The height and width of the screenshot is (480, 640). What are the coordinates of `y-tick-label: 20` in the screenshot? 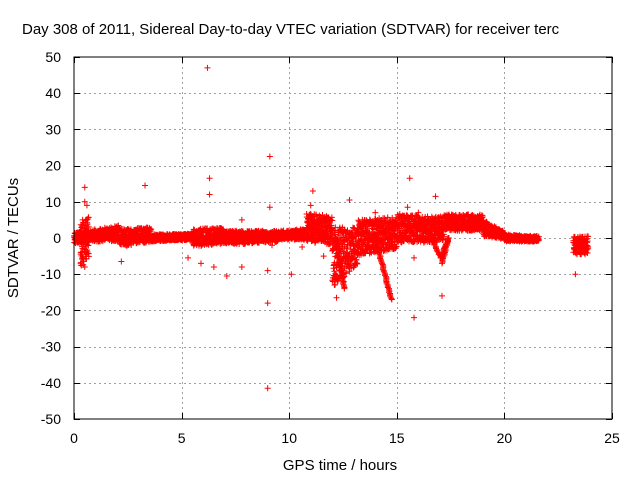 It's located at (53, 166).